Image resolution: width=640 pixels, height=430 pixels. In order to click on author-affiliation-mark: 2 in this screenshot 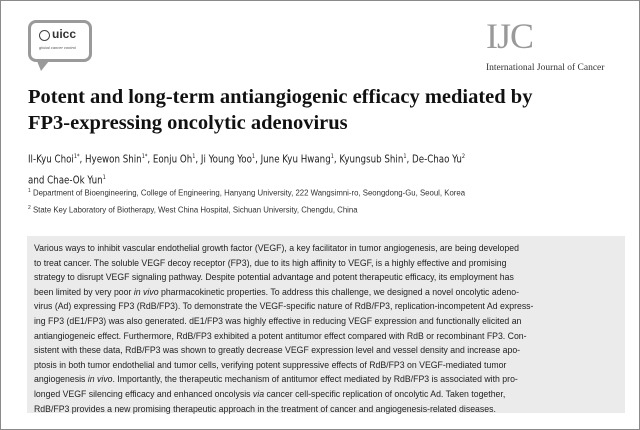, I will do `click(463, 156)`.